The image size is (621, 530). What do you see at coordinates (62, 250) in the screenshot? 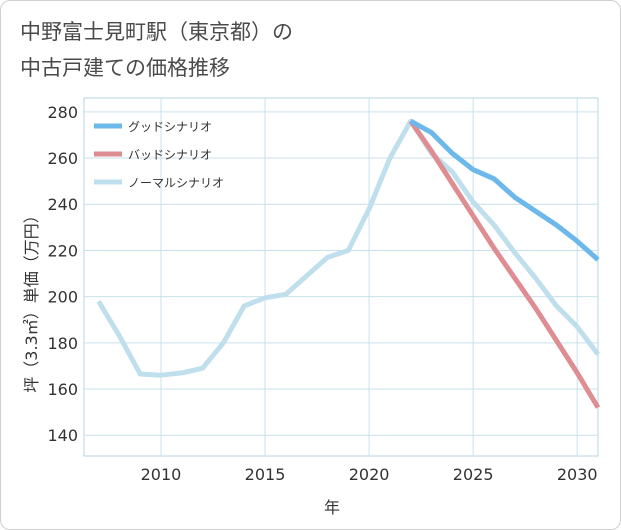
I see `y-tick-label: 220` at bounding box center [62, 250].